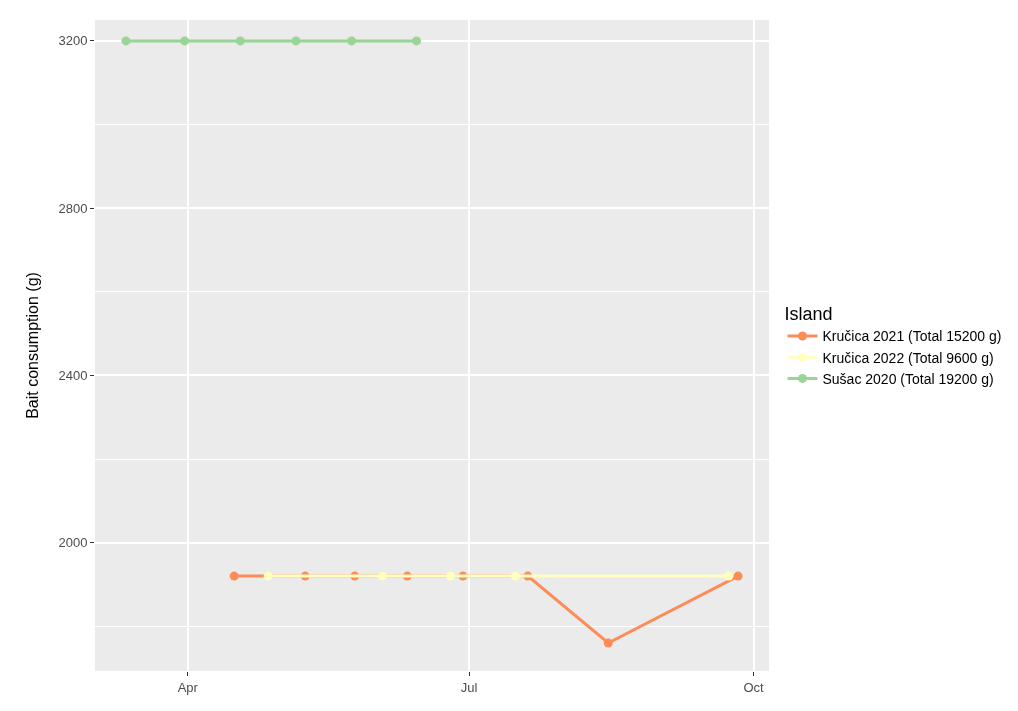 This screenshot has height=711, width=1018. Describe the element at coordinates (73, 375) in the screenshot. I see `y-tick-label: 2400` at that location.